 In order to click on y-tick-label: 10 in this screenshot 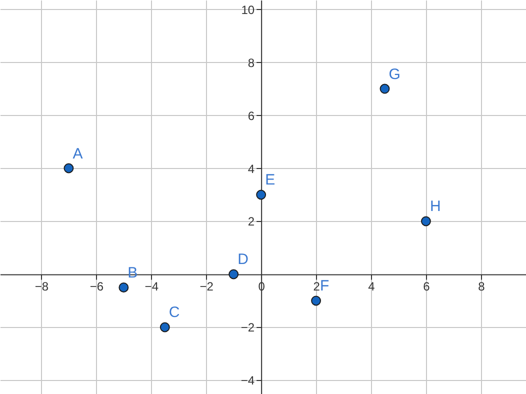, I will do `click(248, 9)`.